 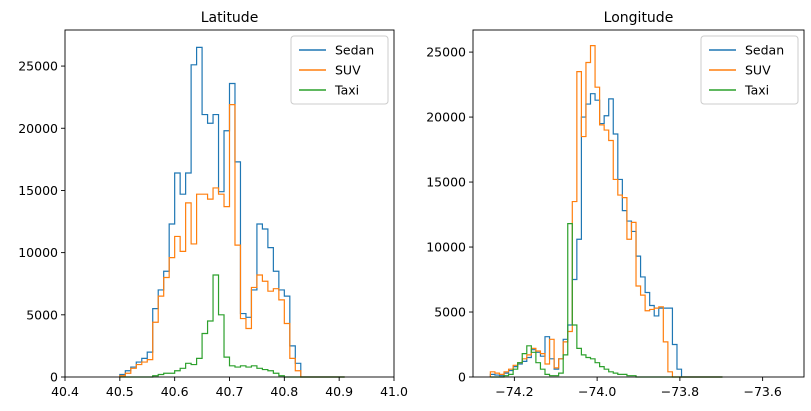 I want to click on x-tick-label: 40.8, so click(x=284, y=391).